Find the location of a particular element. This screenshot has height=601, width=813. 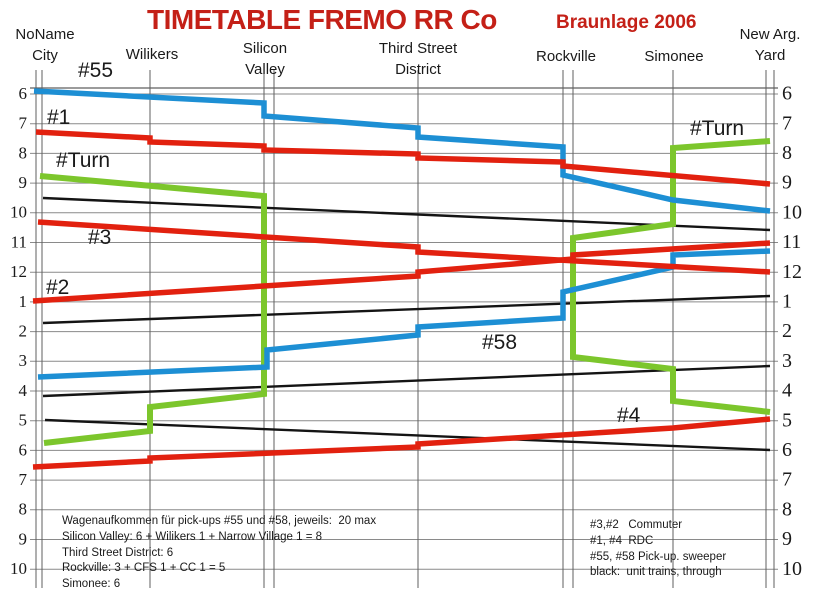

station-name: NoName City is located at coordinates (45, 45).